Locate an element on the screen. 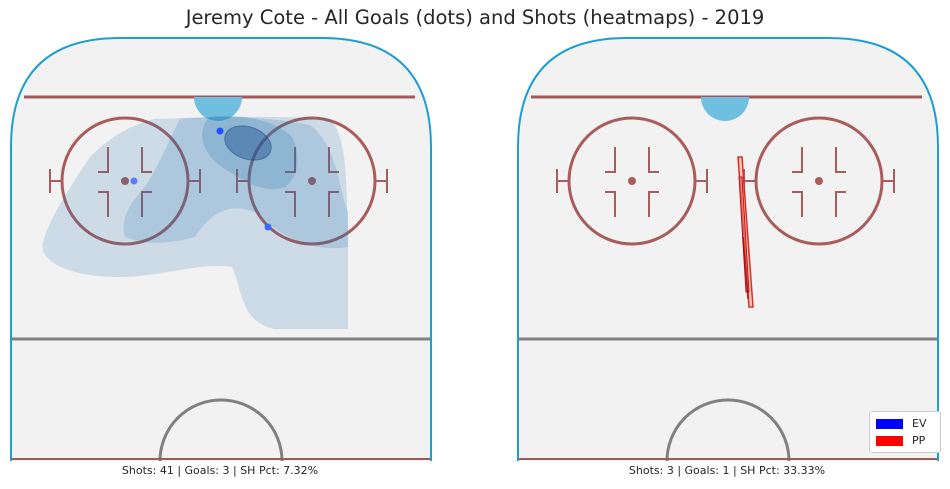 The width and height of the screenshot is (950, 489). legend-swatch-pp is located at coordinates (889, 441).